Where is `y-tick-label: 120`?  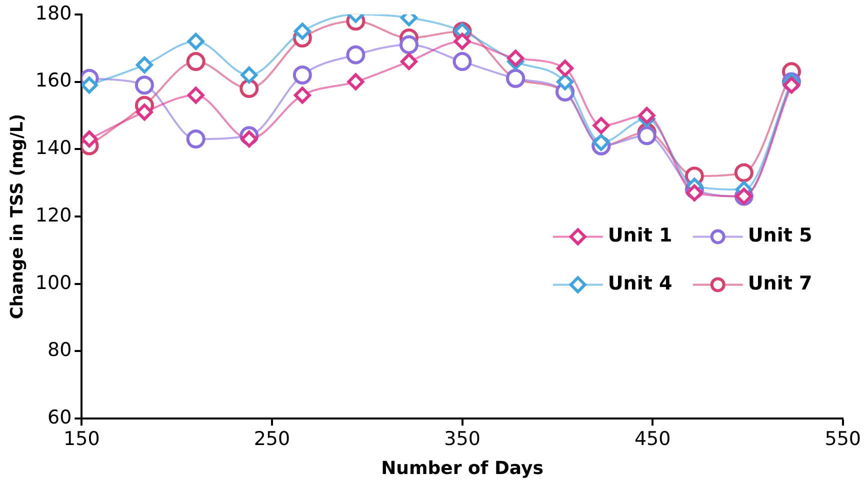 y-tick-label: 120 is located at coordinates (53, 215).